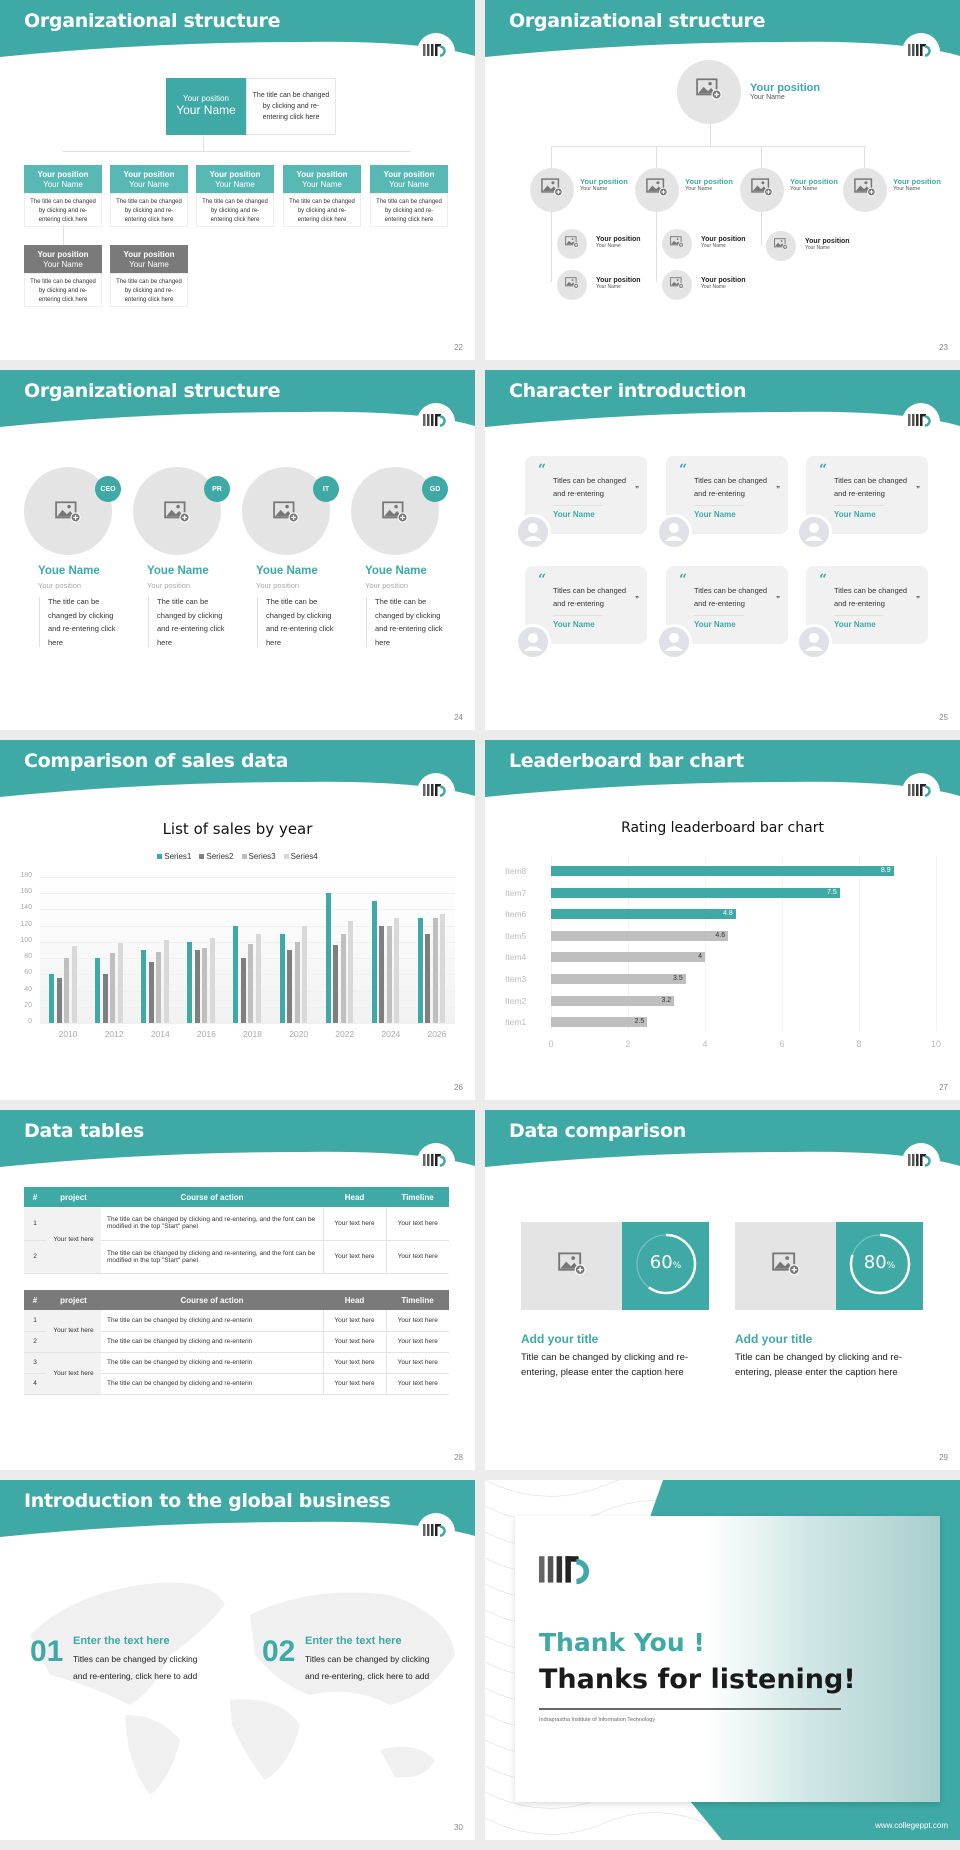 The height and width of the screenshot is (1850, 960). What do you see at coordinates (722, 871) in the screenshot?
I see `bar: 8.9` at bounding box center [722, 871].